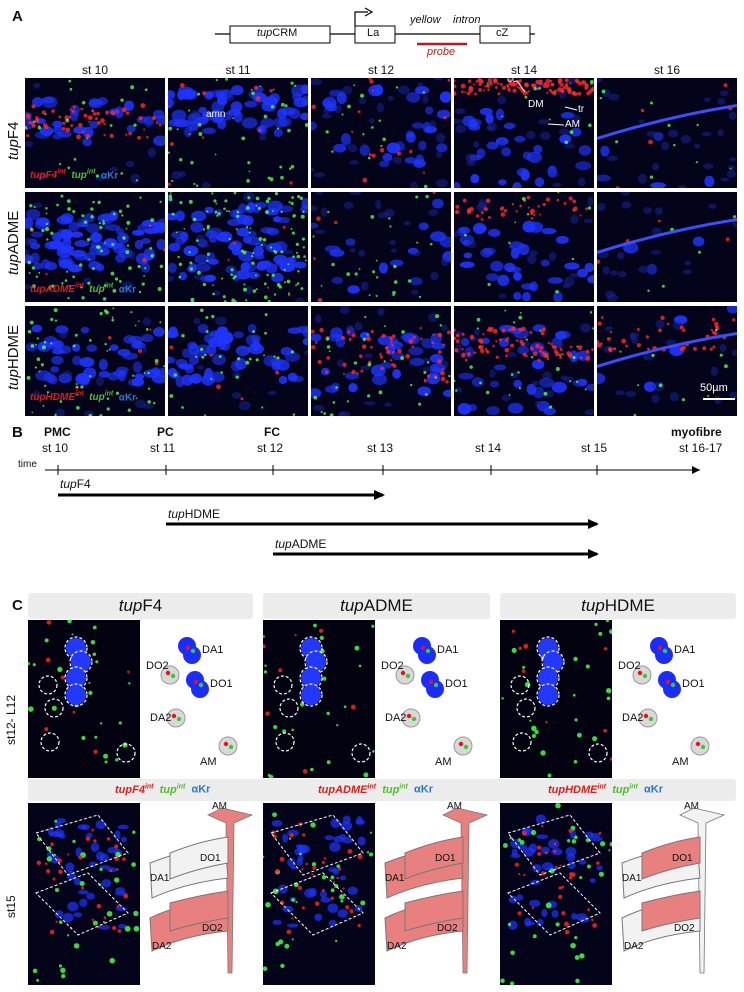 The image size is (744, 992). Describe the element at coordinates (512, 79) in the screenshot. I see `annotation-cc: cc` at that location.